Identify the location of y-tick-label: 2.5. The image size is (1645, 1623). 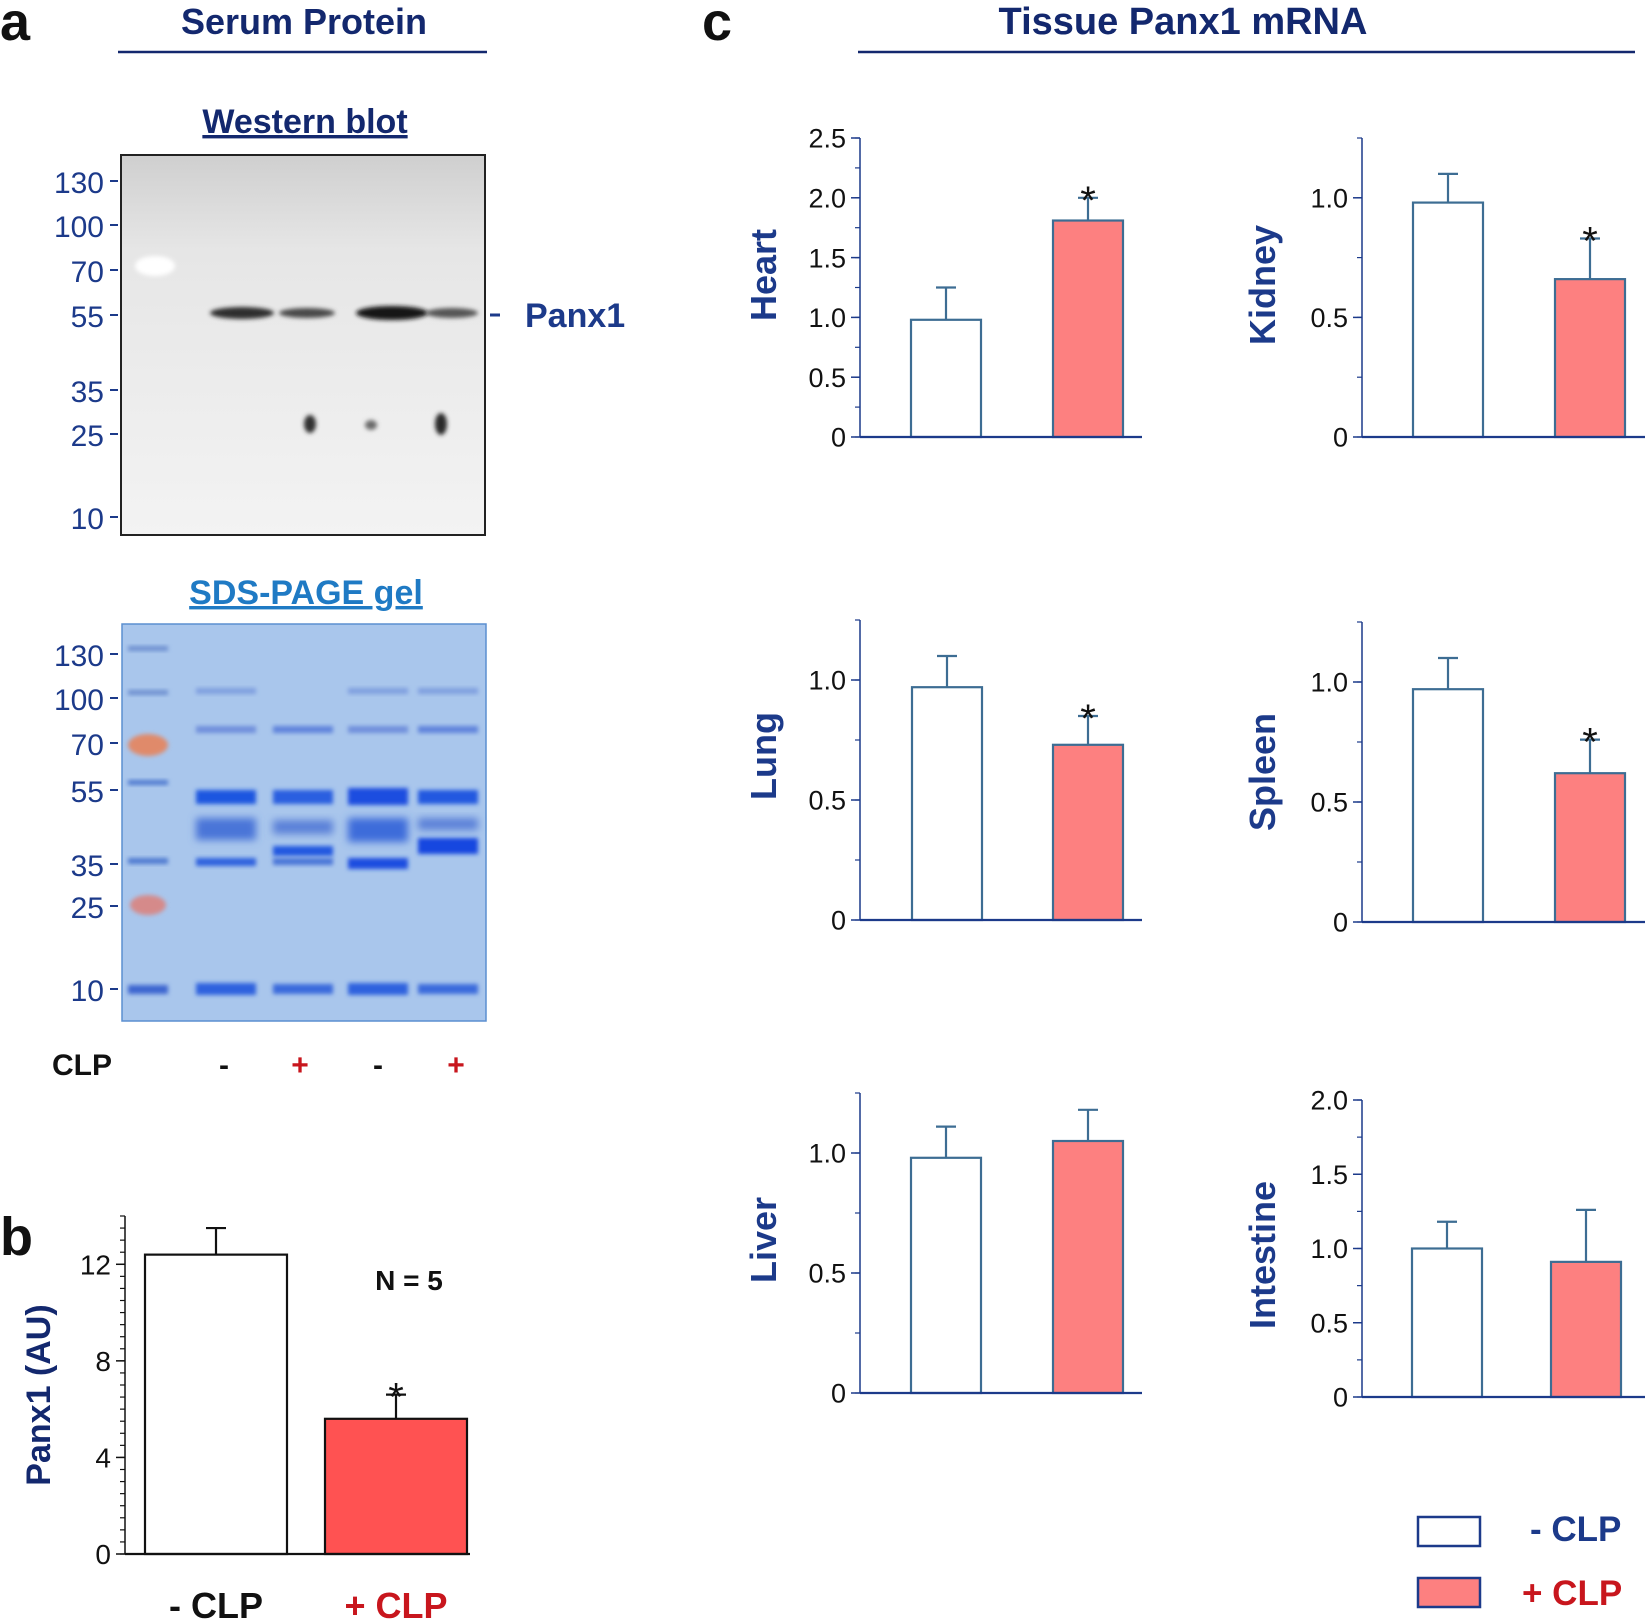
(827, 139).